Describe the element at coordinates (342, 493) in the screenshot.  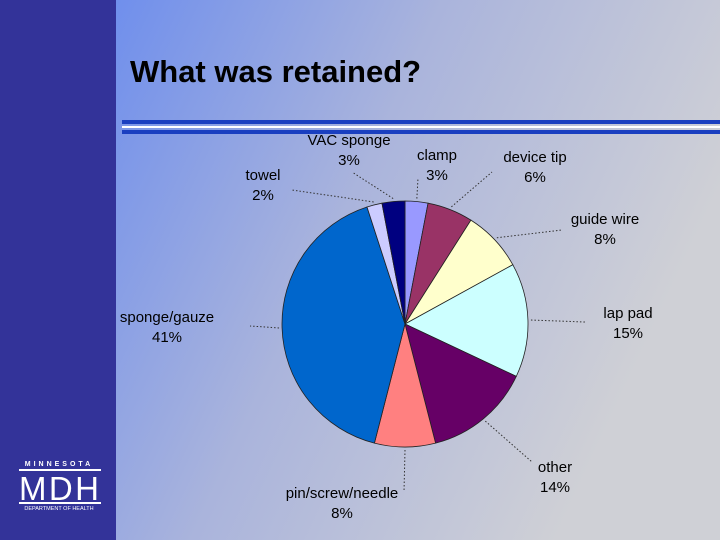
I see `slice-label: pin/screw/needle` at that location.